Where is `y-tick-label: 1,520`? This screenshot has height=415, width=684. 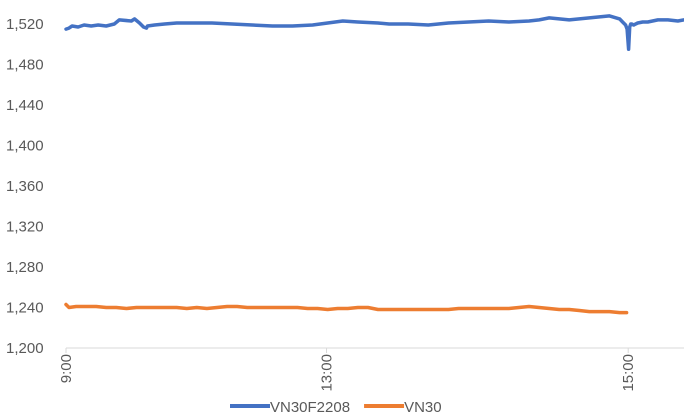
y-tick-label: 1,520 is located at coordinates (25, 24).